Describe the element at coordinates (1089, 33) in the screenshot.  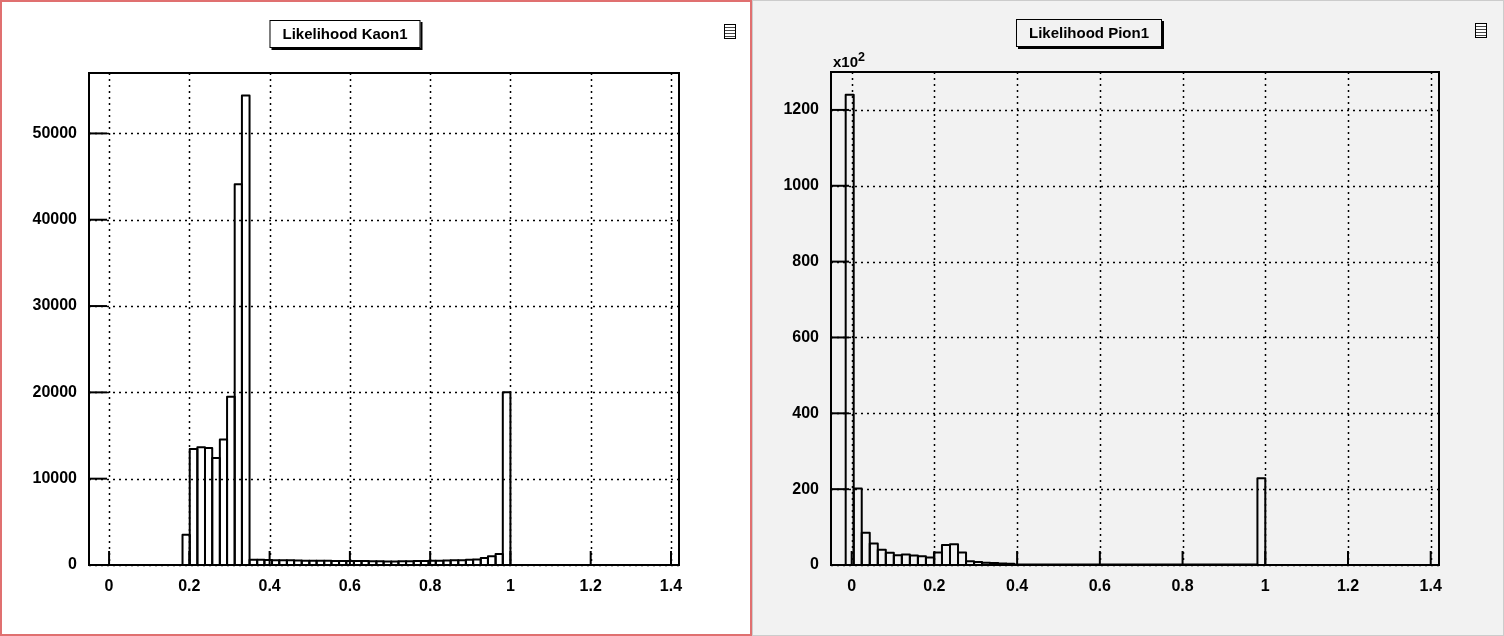
I see `chart-title: Likelihood Pion1` at that location.